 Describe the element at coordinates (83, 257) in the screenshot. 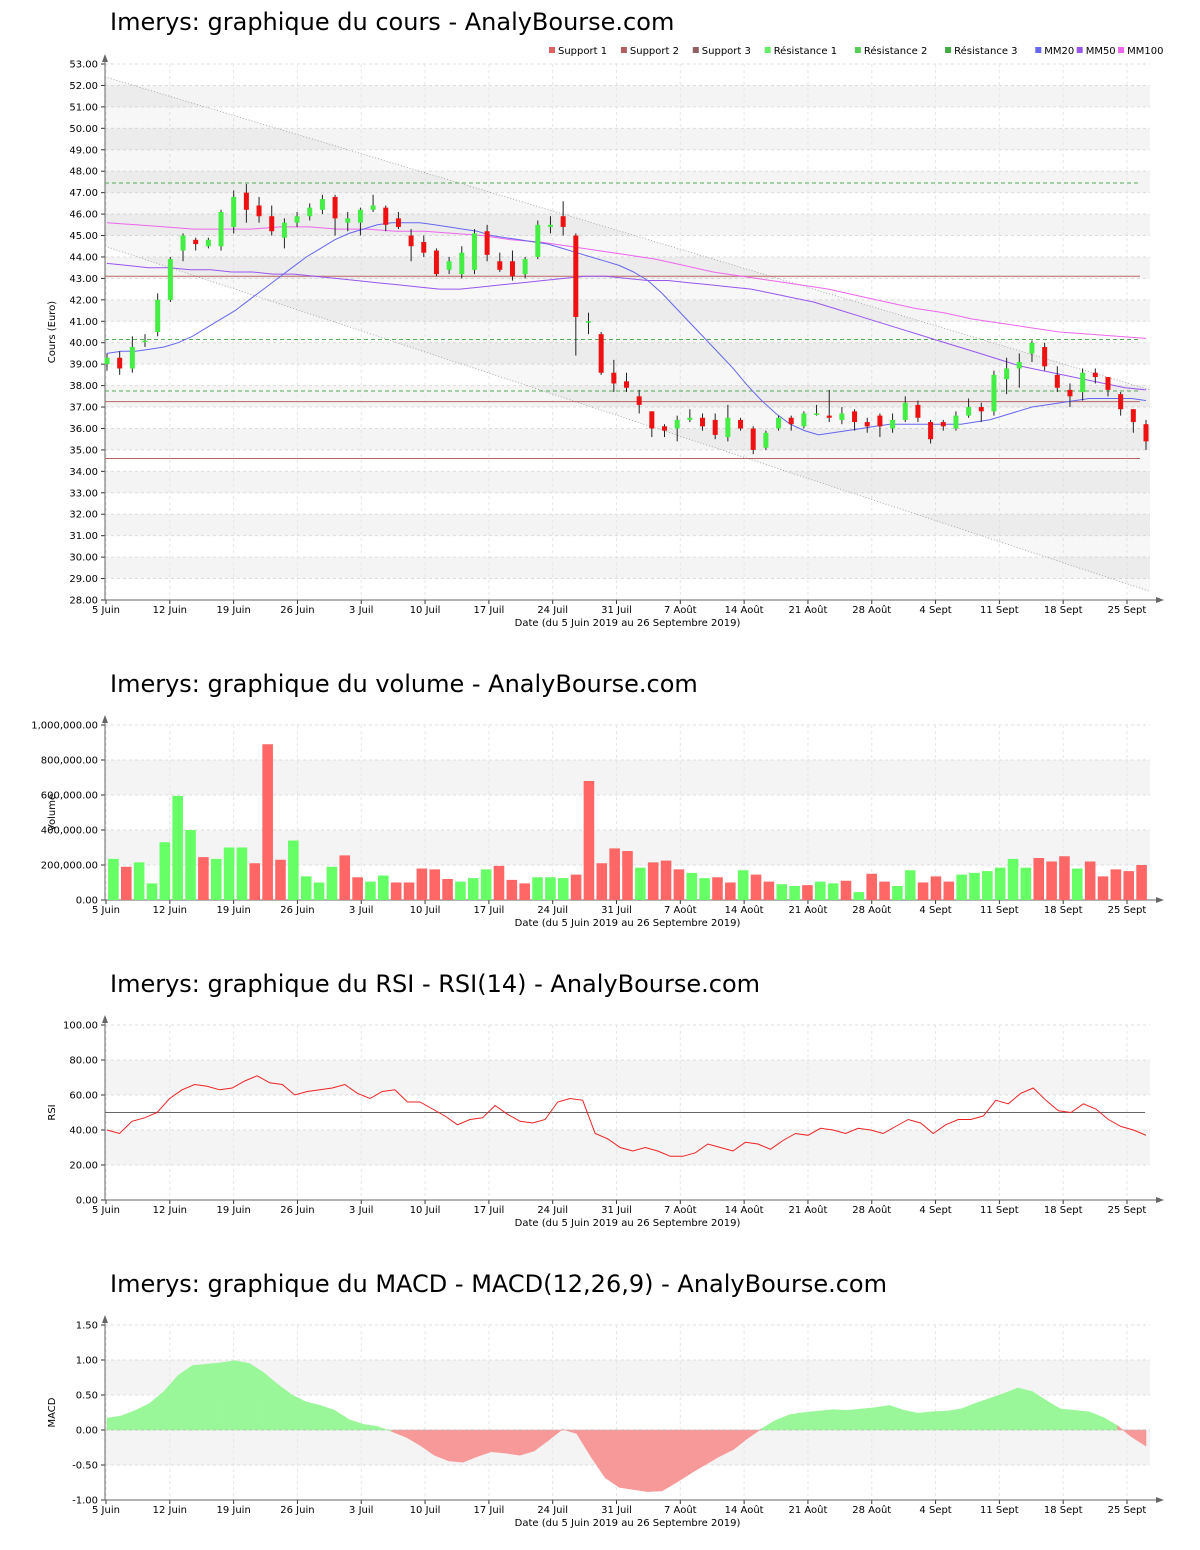

I see `price-y-tick-label: 44.00` at that location.